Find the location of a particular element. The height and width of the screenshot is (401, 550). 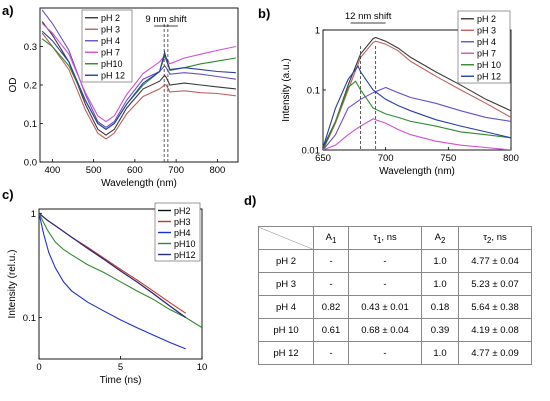

panel-b-legend-label: pH 4 is located at coordinates (486, 42).